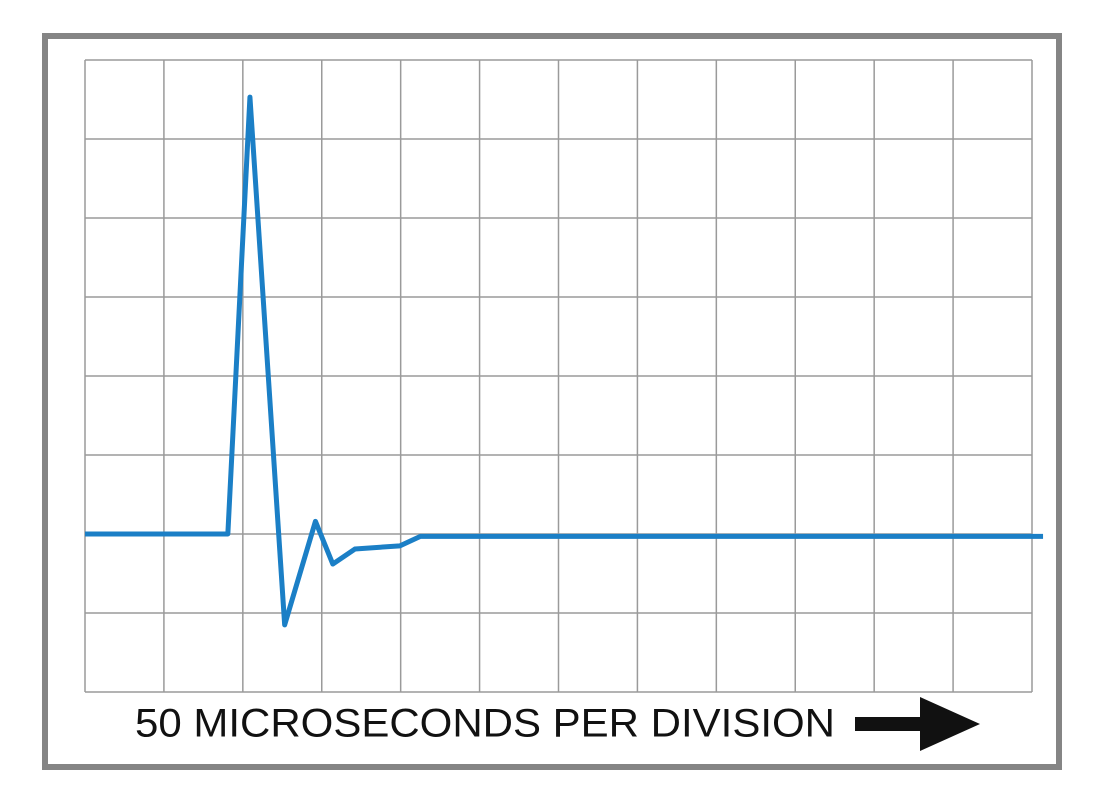 The height and width of the screenshot is (800, 1100). What do you see at coordinates (485, 724) in the screenshot?
I see `x-axis-label: 50 MICROSECONDS PER DIVISION` at bounding box center [485, 724].